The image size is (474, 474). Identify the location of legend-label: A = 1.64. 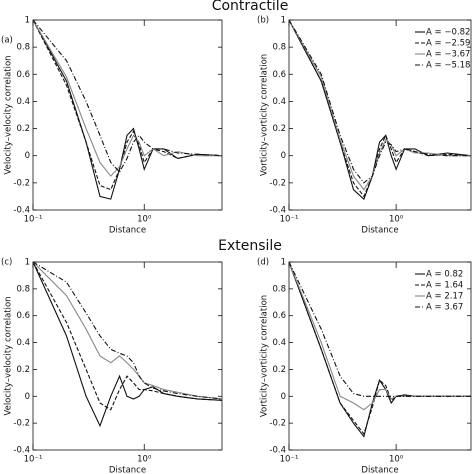
(444, 286).